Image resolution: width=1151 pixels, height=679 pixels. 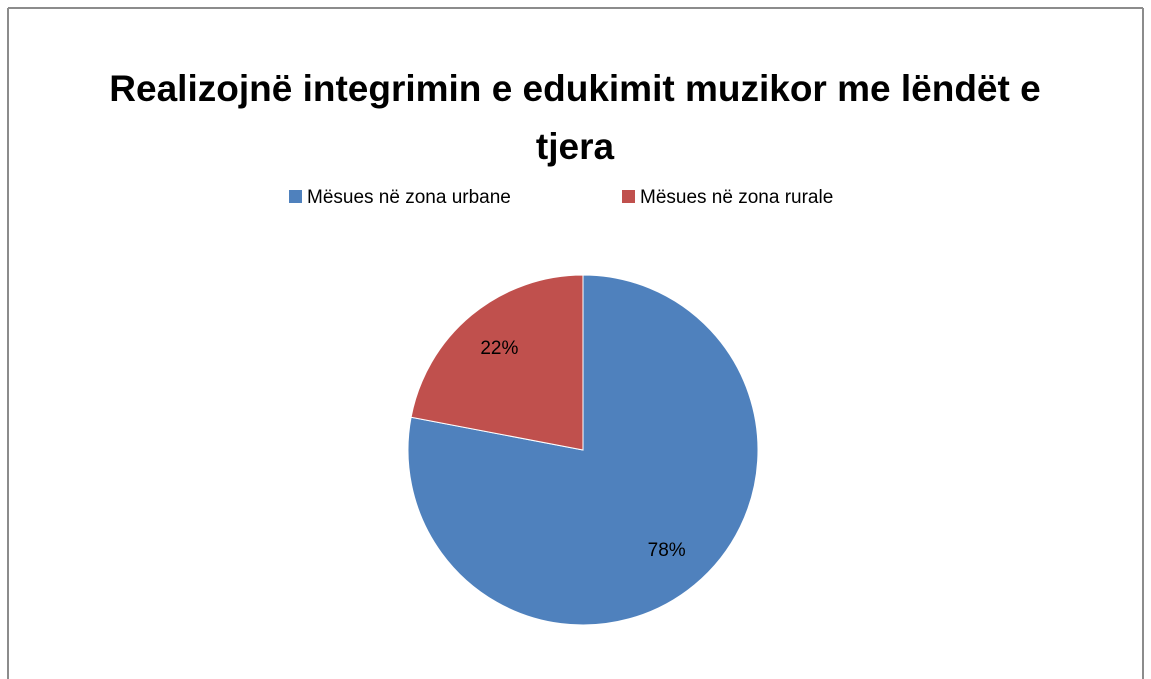 I want to click on data-label: 78%, so click(x=667, y=550).